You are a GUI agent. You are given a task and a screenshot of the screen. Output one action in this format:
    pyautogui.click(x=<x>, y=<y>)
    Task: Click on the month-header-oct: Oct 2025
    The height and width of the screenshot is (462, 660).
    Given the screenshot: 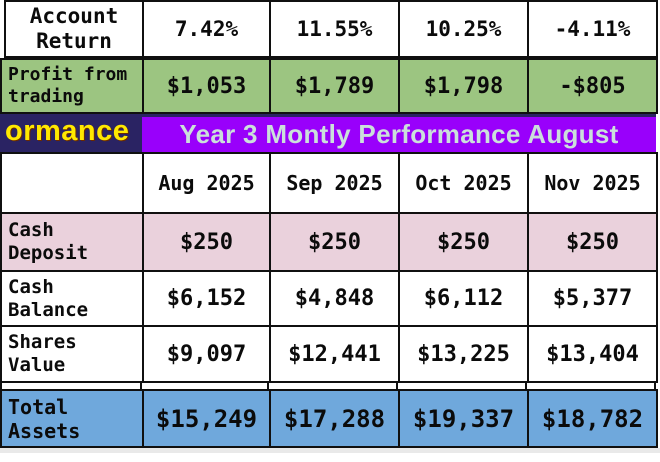 What is the action you would take?
    pyautogui.click(x=463, y=183)
    